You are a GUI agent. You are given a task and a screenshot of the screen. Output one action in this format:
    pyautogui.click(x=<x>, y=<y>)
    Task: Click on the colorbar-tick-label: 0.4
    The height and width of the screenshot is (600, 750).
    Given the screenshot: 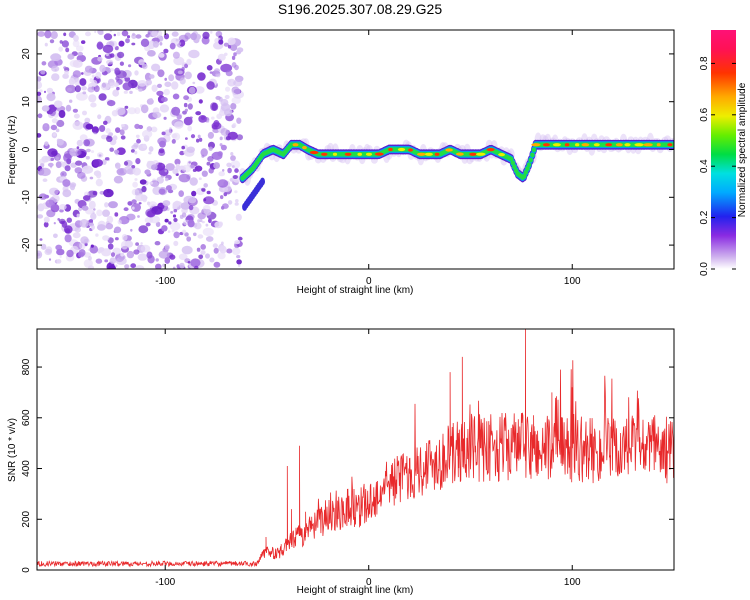 What is the action you would take?
    pyautogui.click(x=704, y=166)
    